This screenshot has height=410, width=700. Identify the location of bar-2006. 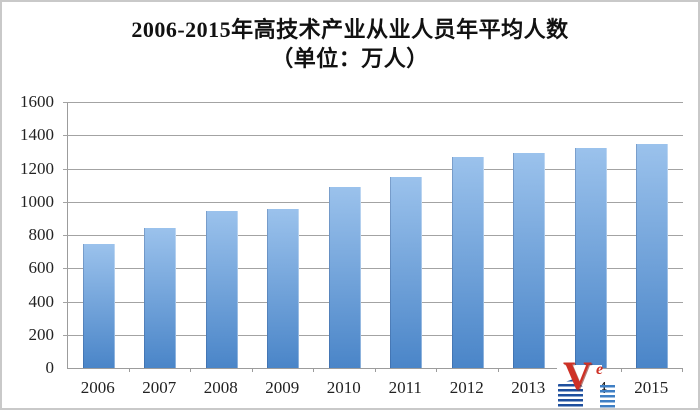
(98, 306).